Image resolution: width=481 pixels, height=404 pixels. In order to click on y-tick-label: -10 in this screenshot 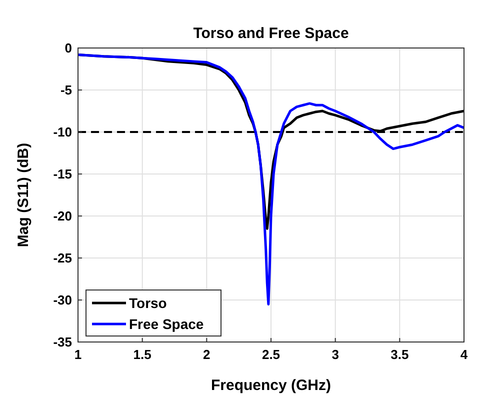, I will do `click(62, 132)`.